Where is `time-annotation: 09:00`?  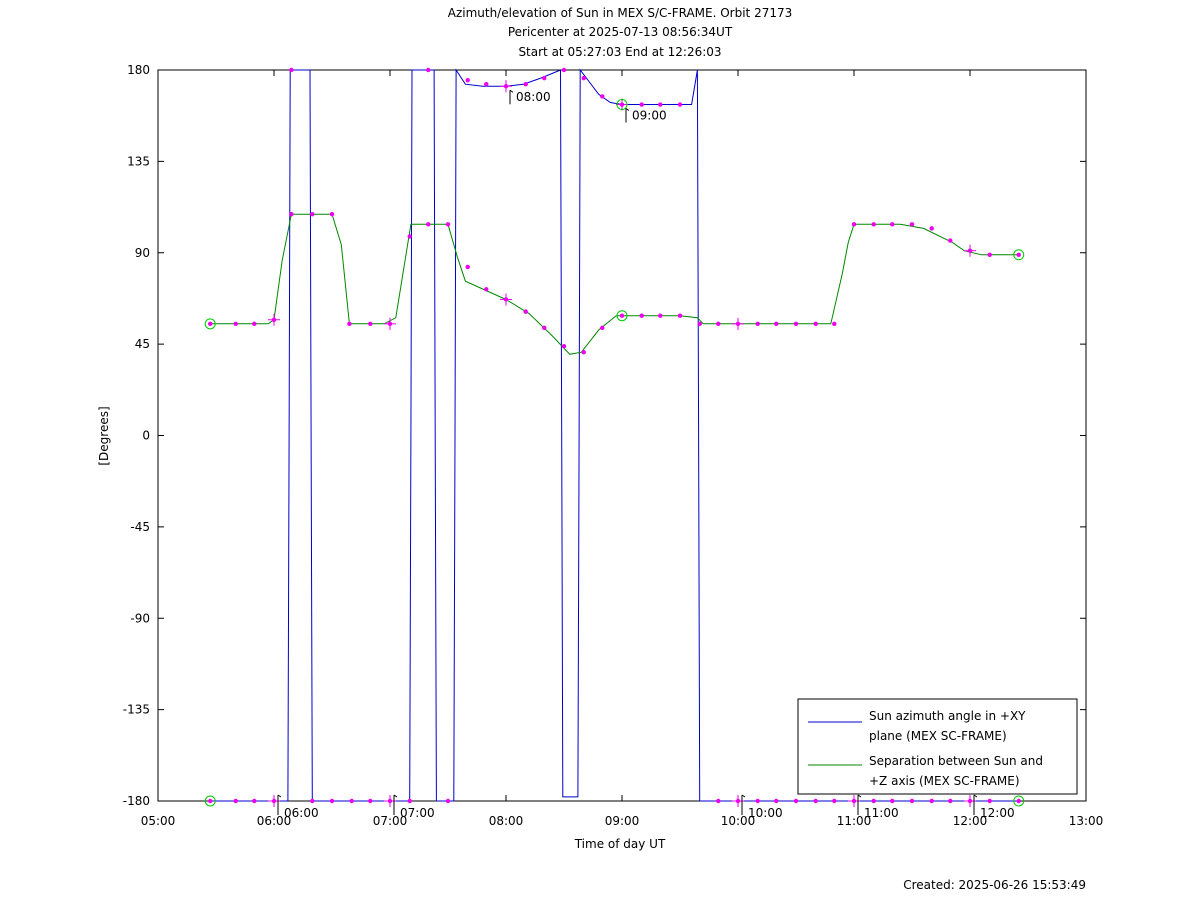 time-annotation: 09:00 is located at coordinates (646, 115).